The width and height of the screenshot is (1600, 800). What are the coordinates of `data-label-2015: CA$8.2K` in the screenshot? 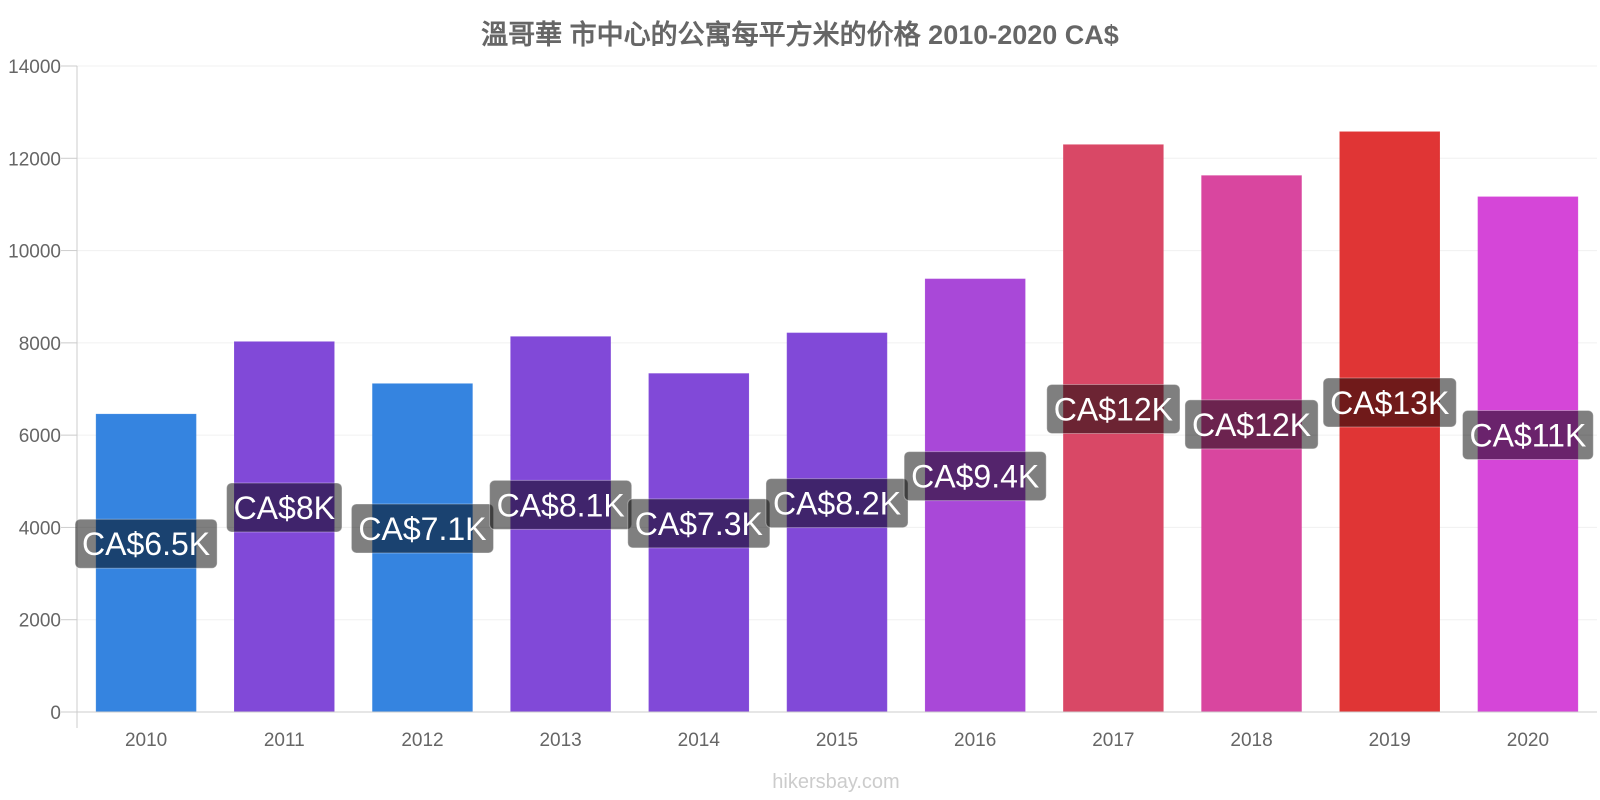 It's located at (837, 503).